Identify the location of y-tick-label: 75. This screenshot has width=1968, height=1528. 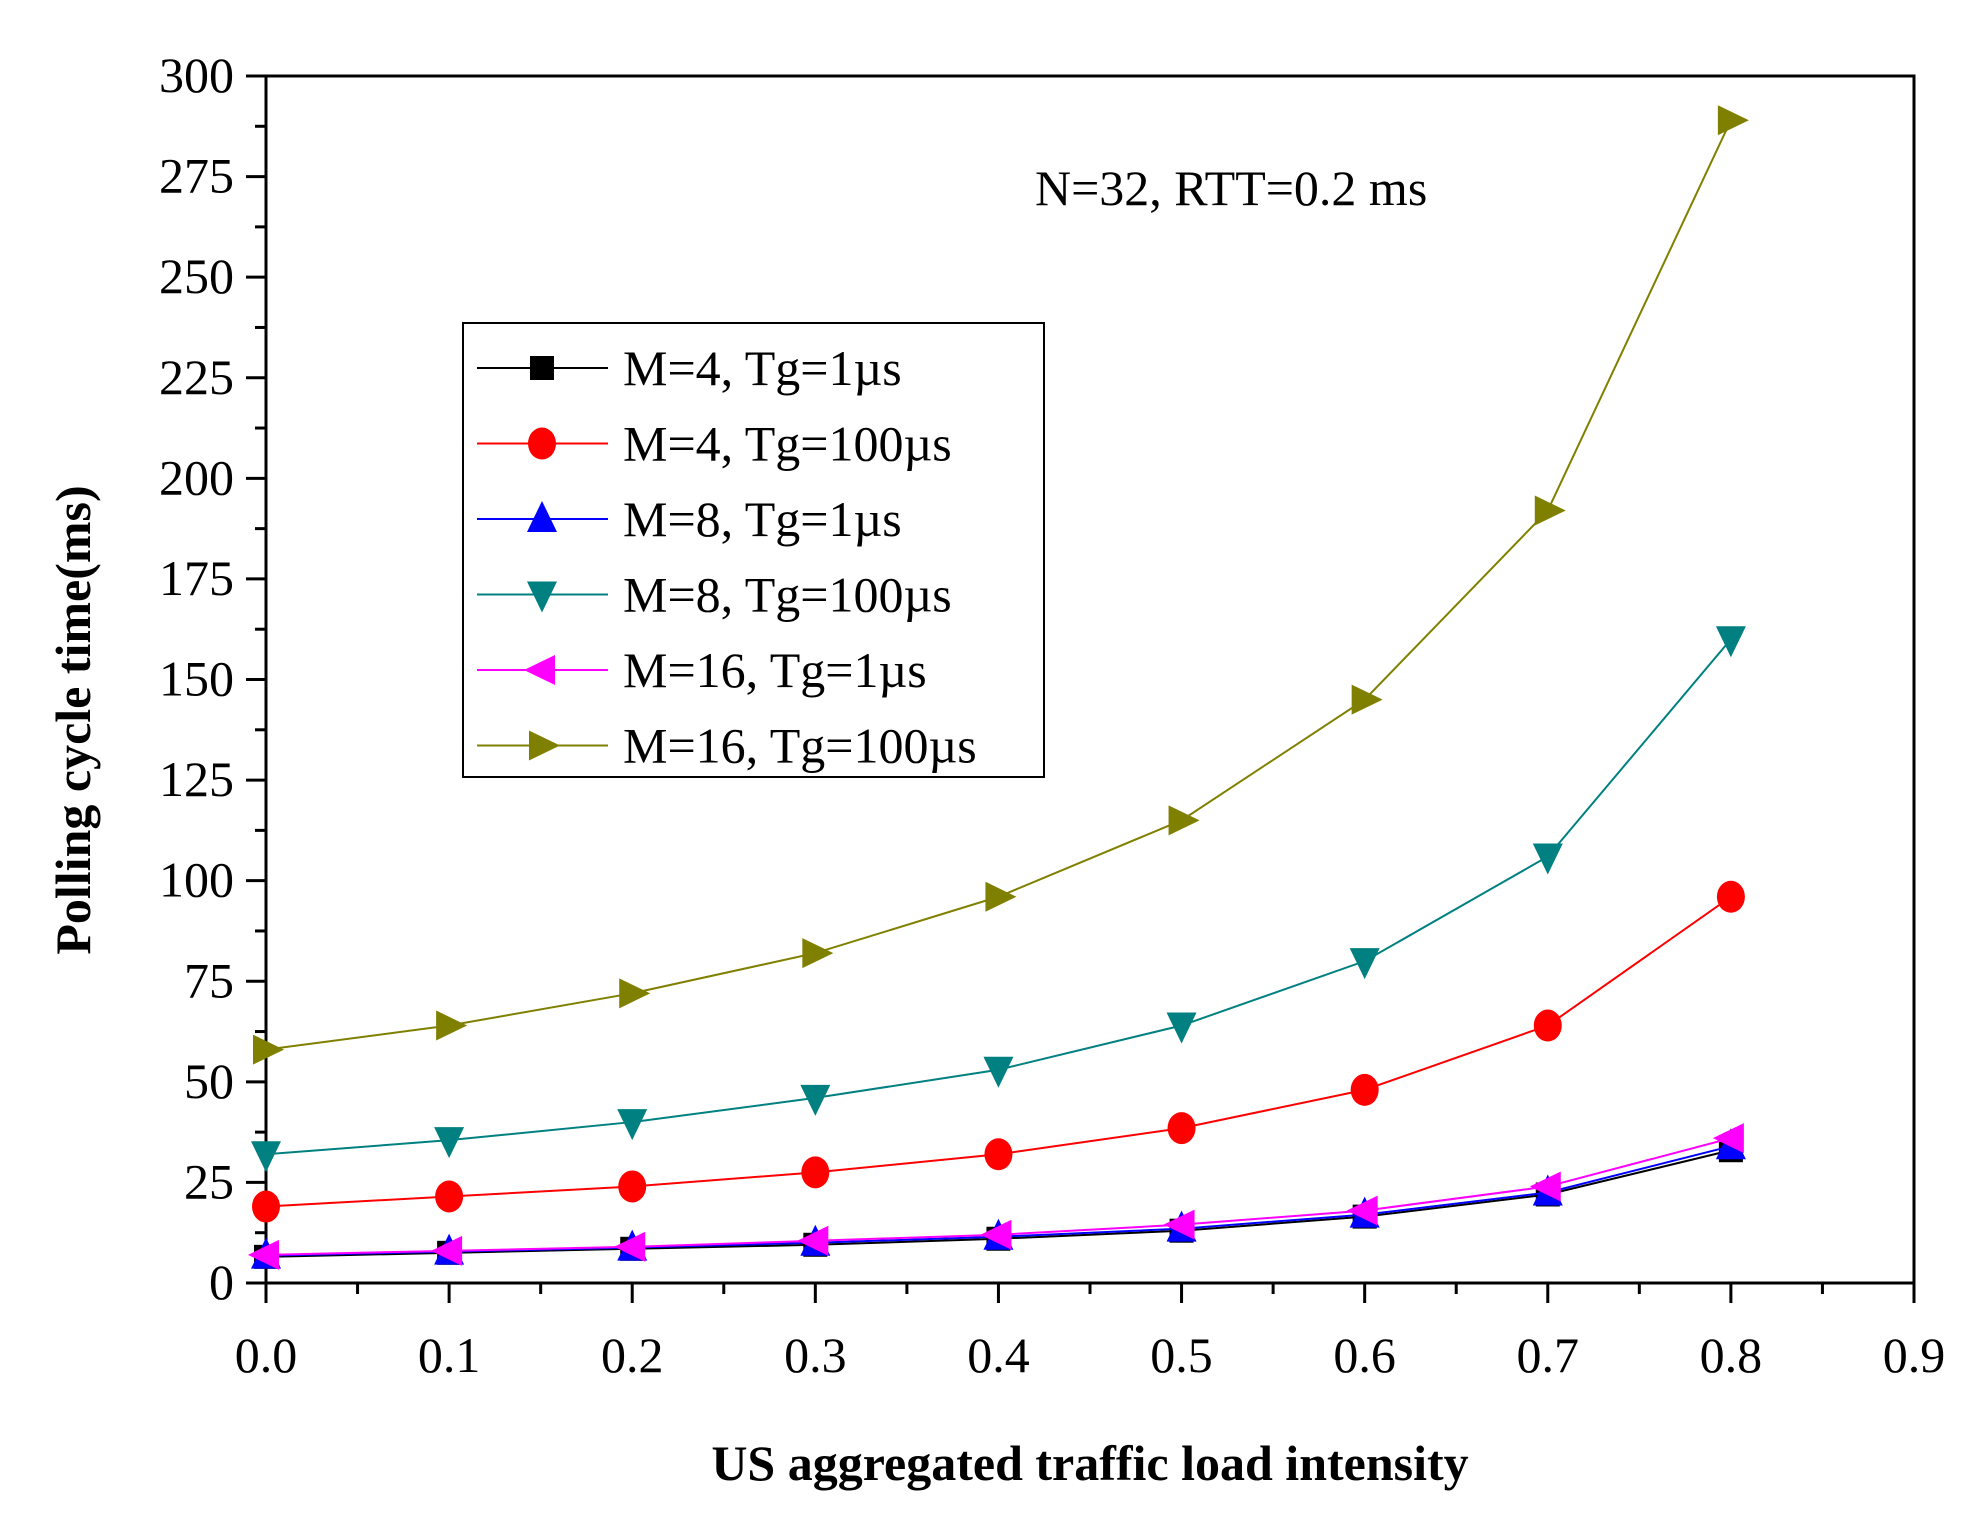
(209, 980).